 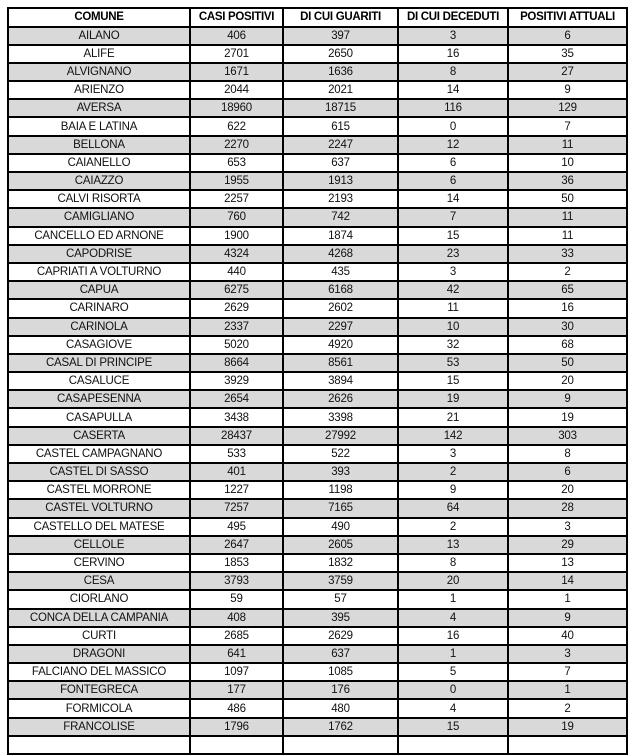 What do you see at coordinates (236, 508) in the screenshot?
I see `value-cell-casi-positivi: 7257` at bounding box center [236, 508].